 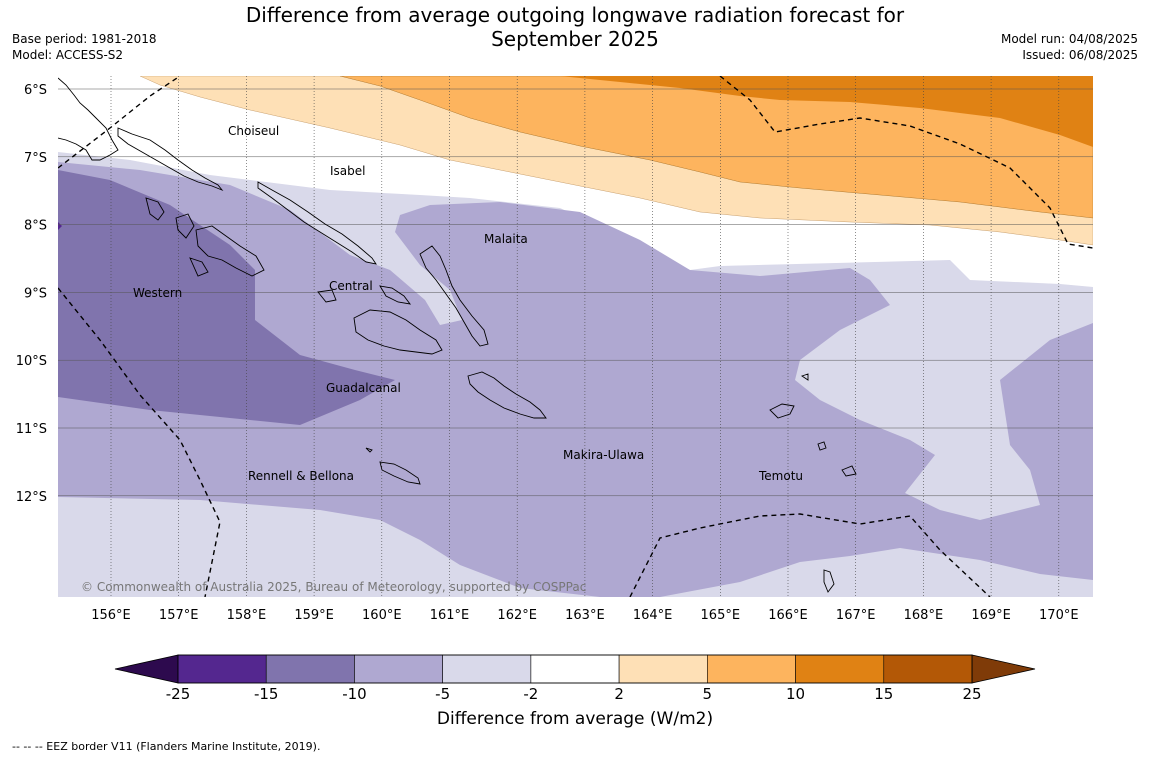 I want to click on latitude-tick-label: 6°S, so click(x=35, y=90).